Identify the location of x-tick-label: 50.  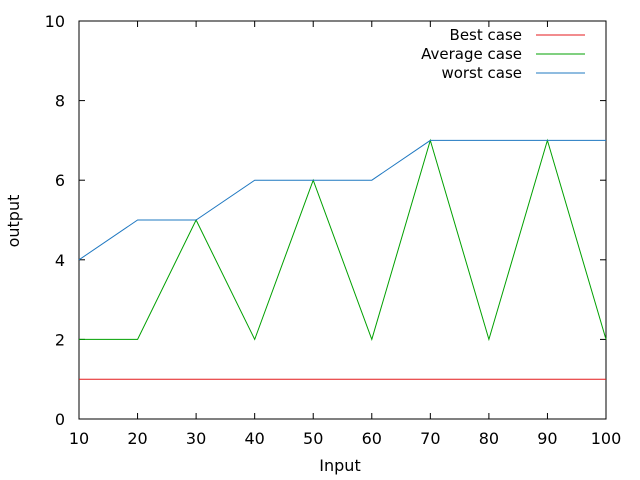
(313, 438).